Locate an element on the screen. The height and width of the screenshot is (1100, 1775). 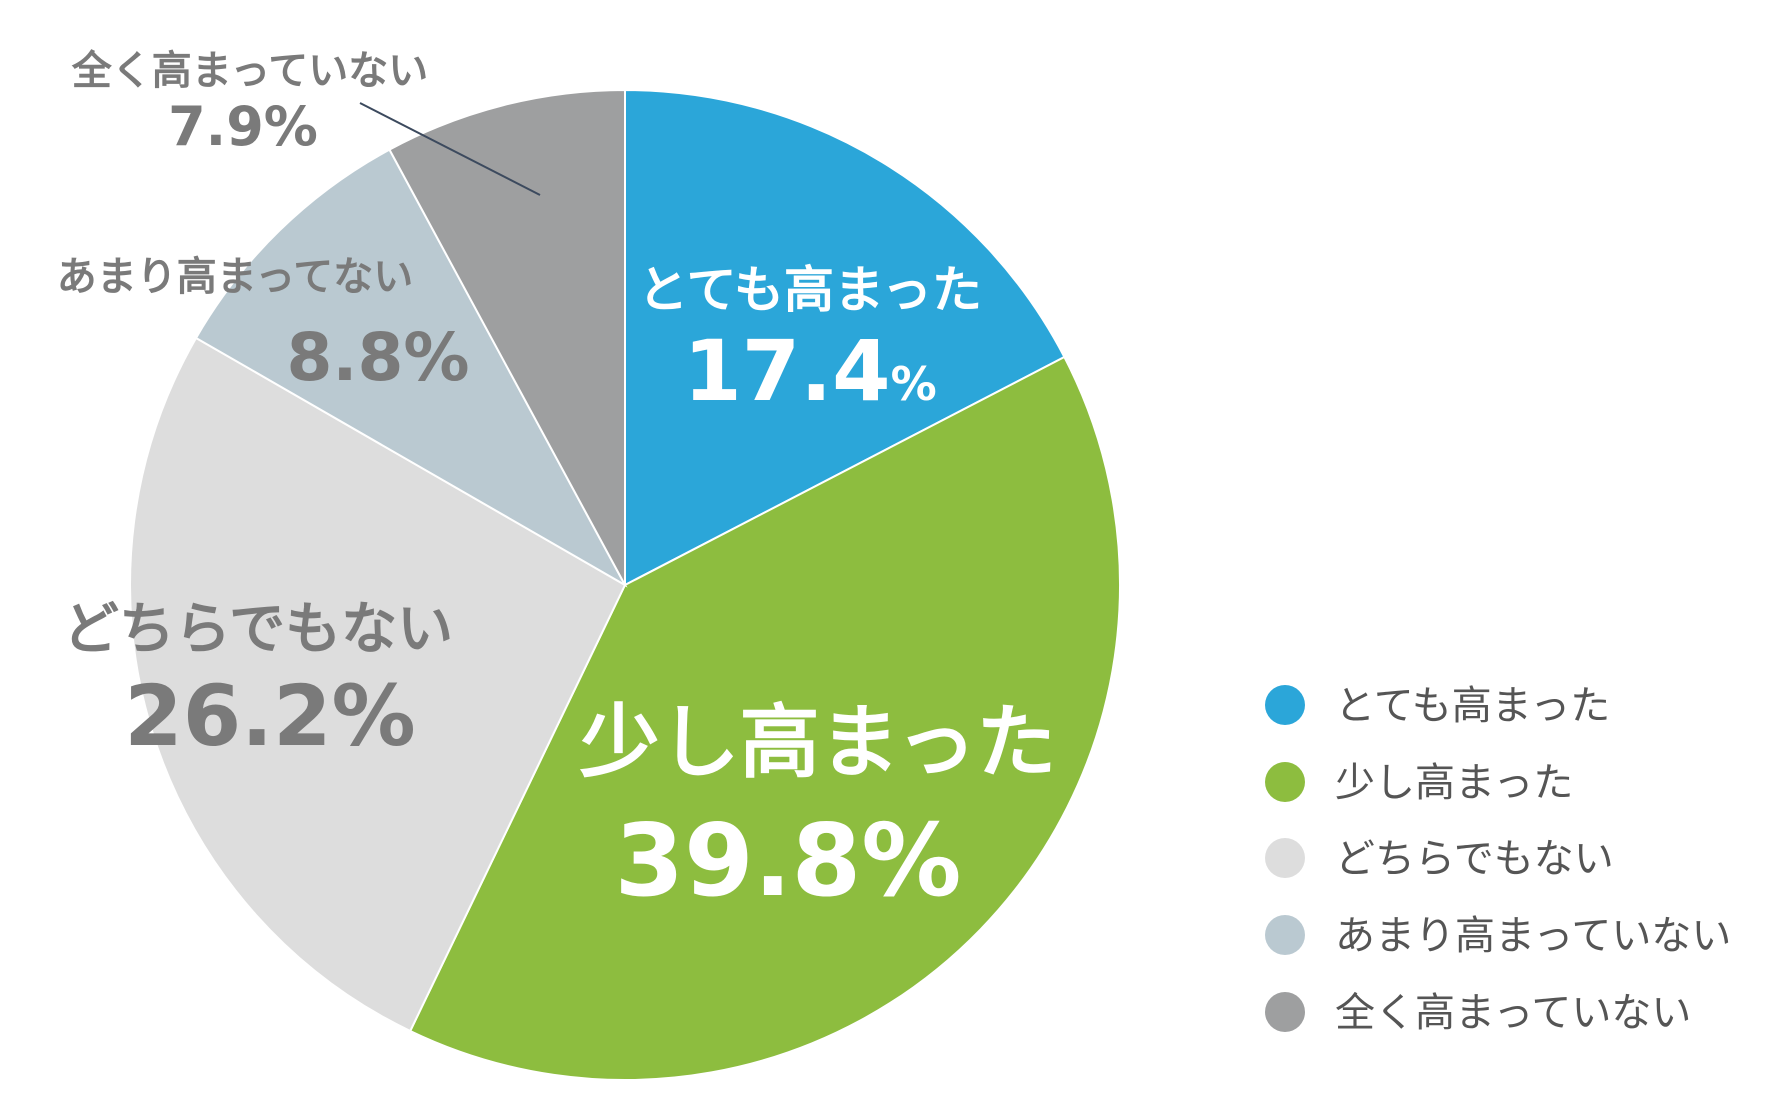
legend-item-2: どちらでもない is located at coordinates (1439, 859).